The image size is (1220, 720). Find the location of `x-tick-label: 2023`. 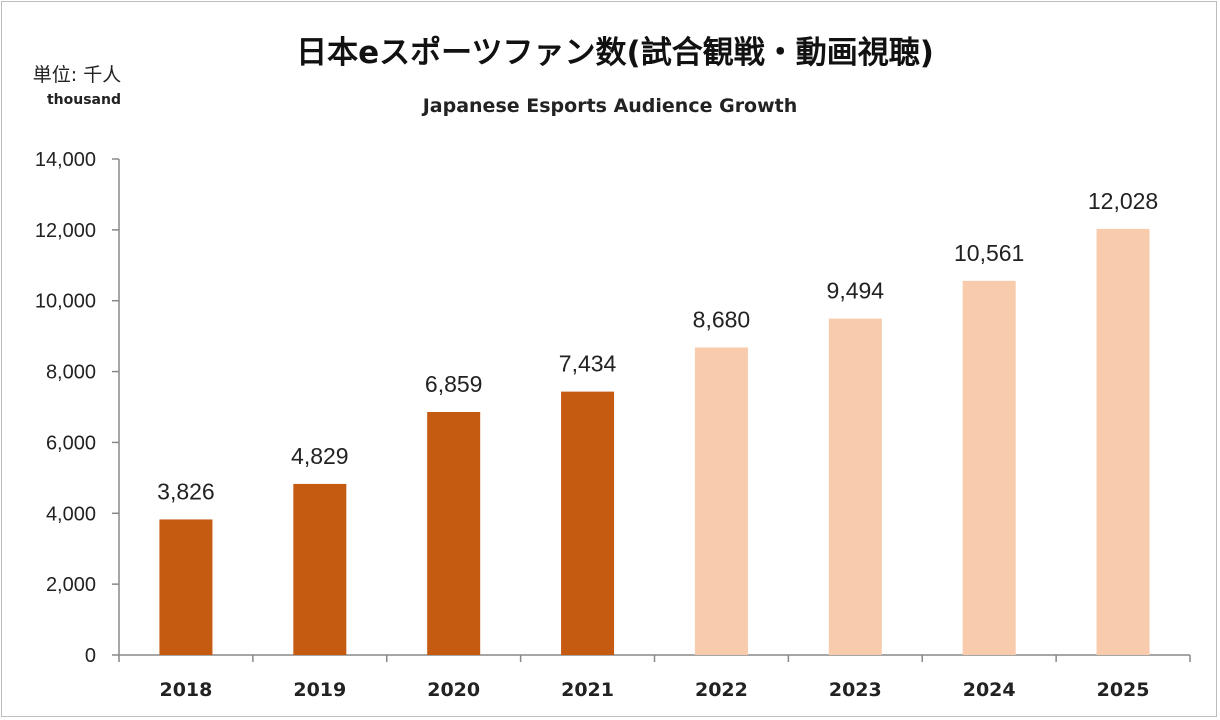

x-tick-label: 2023 is located at coordinates (855, 690).